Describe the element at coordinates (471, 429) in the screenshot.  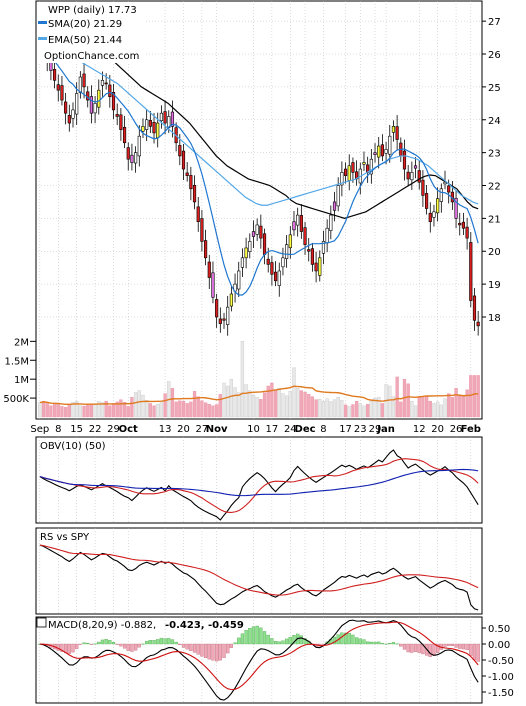
I see `x-tick-label: Feb` at that location.